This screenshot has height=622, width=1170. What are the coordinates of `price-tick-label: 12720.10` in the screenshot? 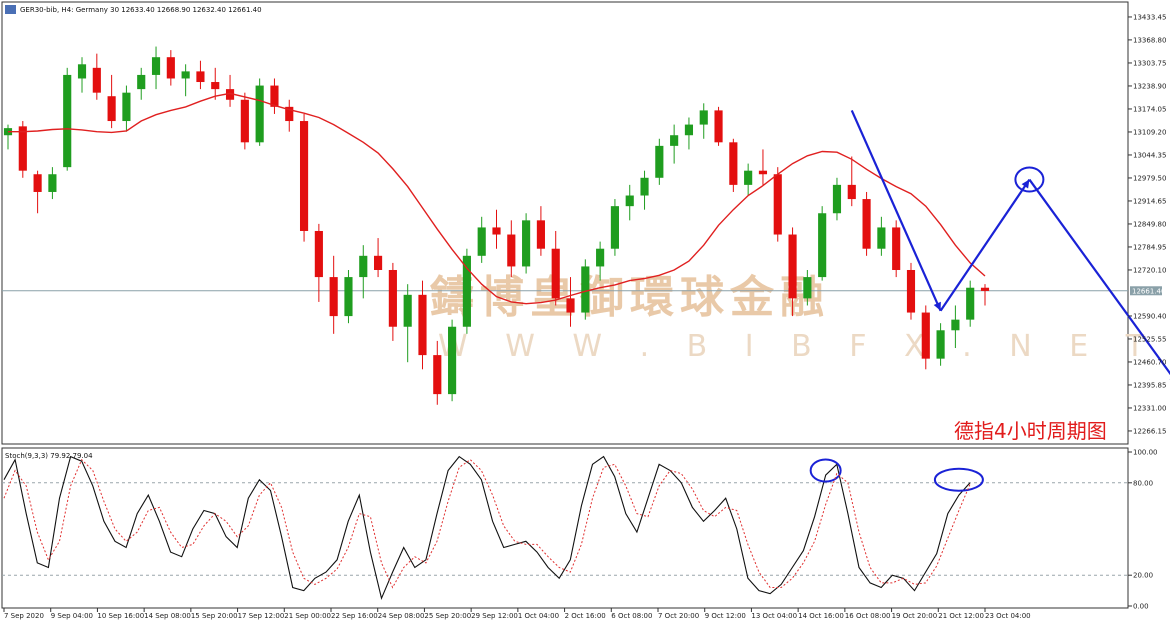 It's located at (1149, 270).